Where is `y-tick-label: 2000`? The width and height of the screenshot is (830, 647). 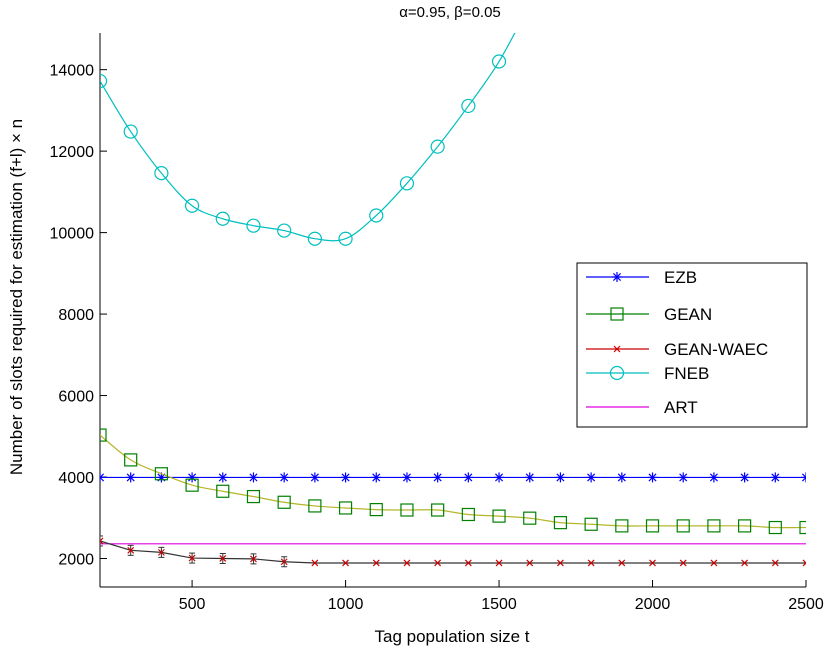
y-tick-label: 2000 is located at coordinates (76, 559).